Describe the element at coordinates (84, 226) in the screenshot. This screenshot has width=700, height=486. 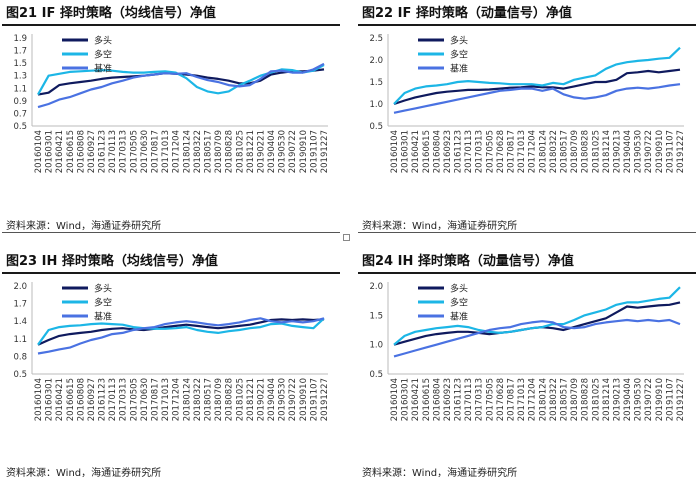
I see `source-note: 资料来源：Wind，海通证券研究所` at that location.